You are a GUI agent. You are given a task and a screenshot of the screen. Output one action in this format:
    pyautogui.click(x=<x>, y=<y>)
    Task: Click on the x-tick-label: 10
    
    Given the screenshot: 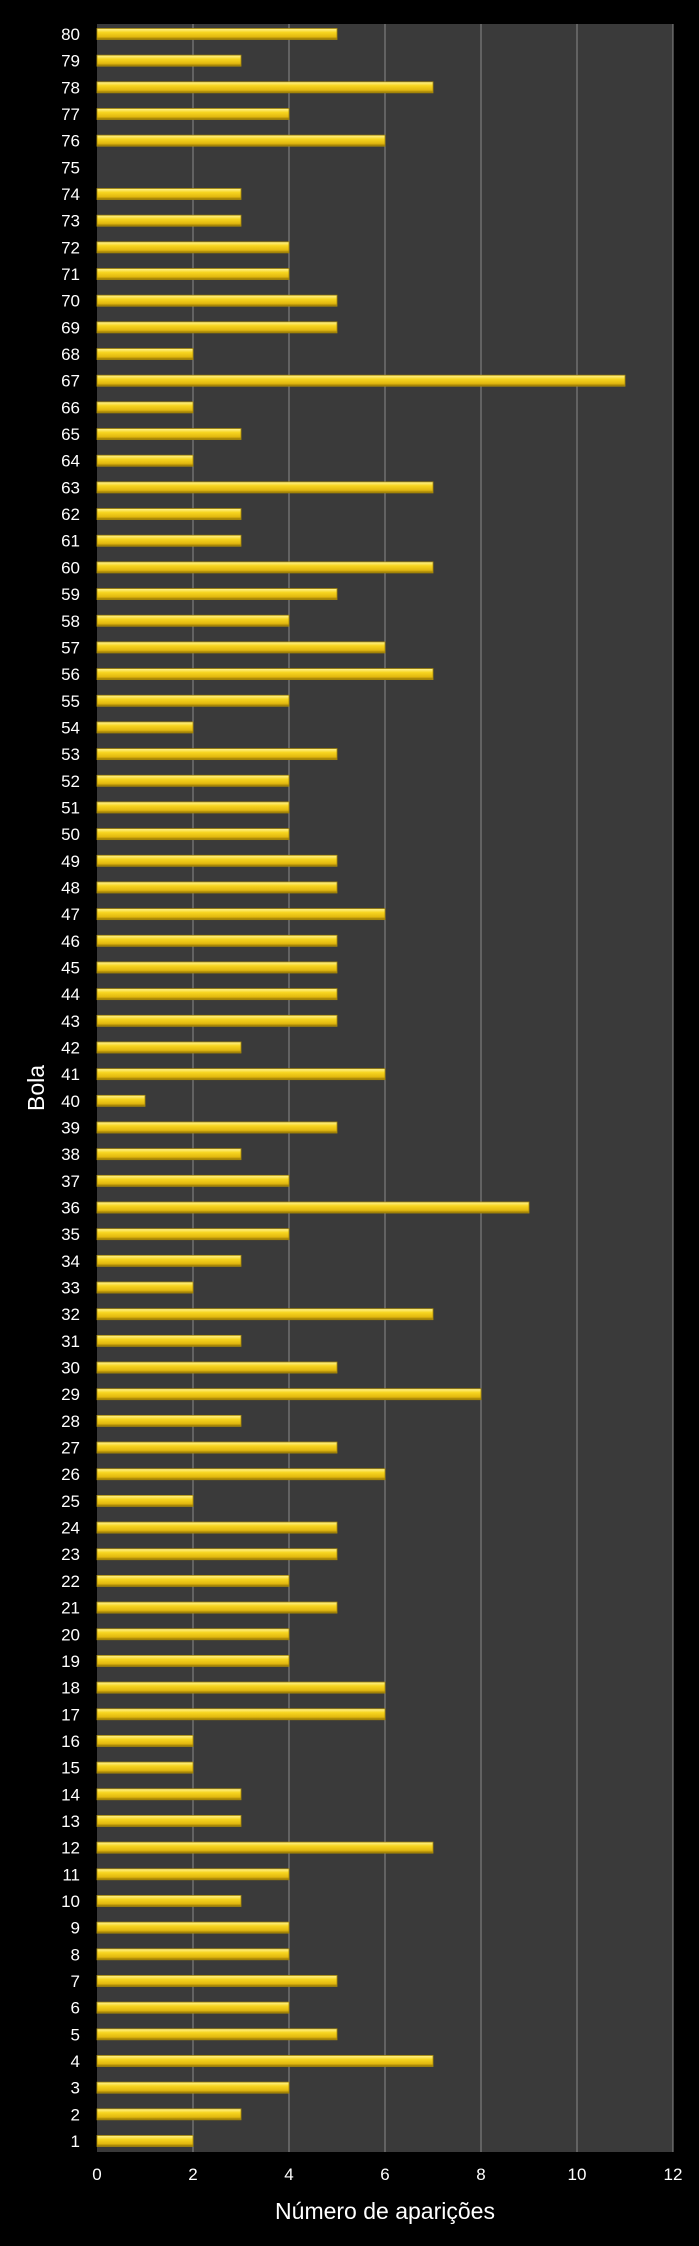 What is the action you would take?
    pyautogui.click(x=577, y=2174)
    